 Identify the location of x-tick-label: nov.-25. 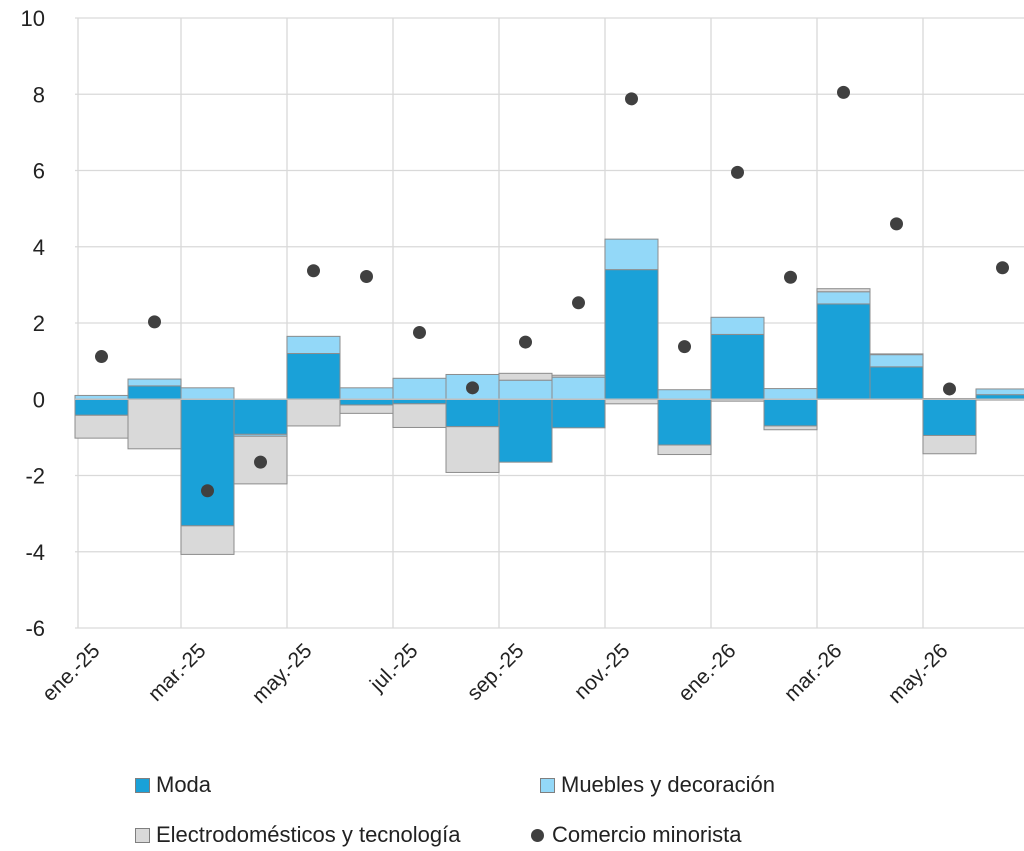
(602, 671).